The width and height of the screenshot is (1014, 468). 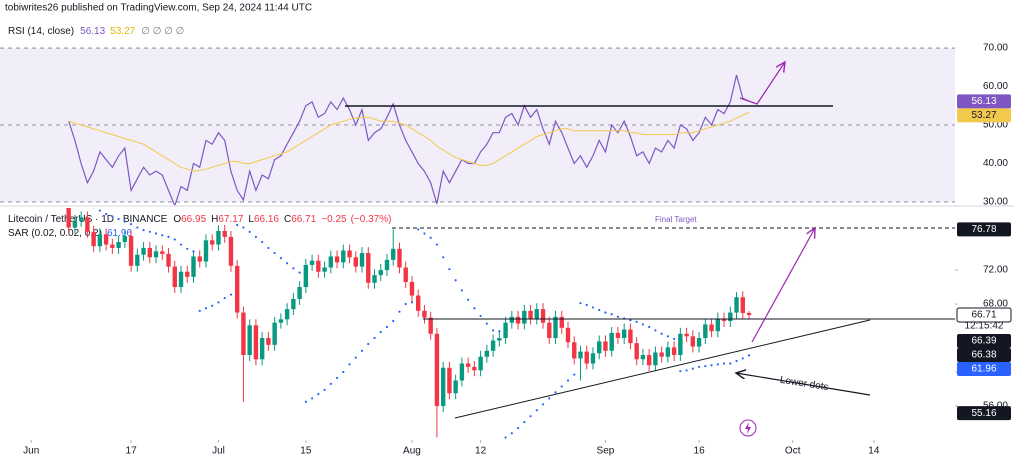 I want to click on x-tick-label: 16, so click(x=700, y=451).